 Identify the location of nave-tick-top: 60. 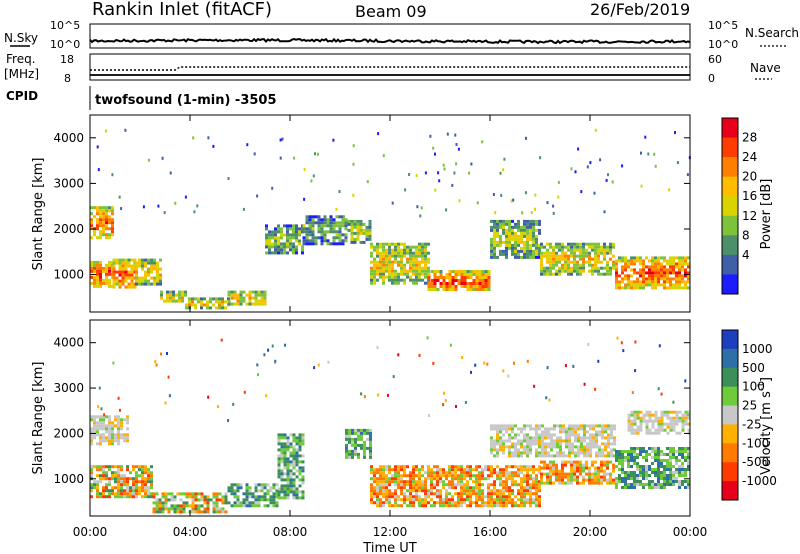
(715, 59).